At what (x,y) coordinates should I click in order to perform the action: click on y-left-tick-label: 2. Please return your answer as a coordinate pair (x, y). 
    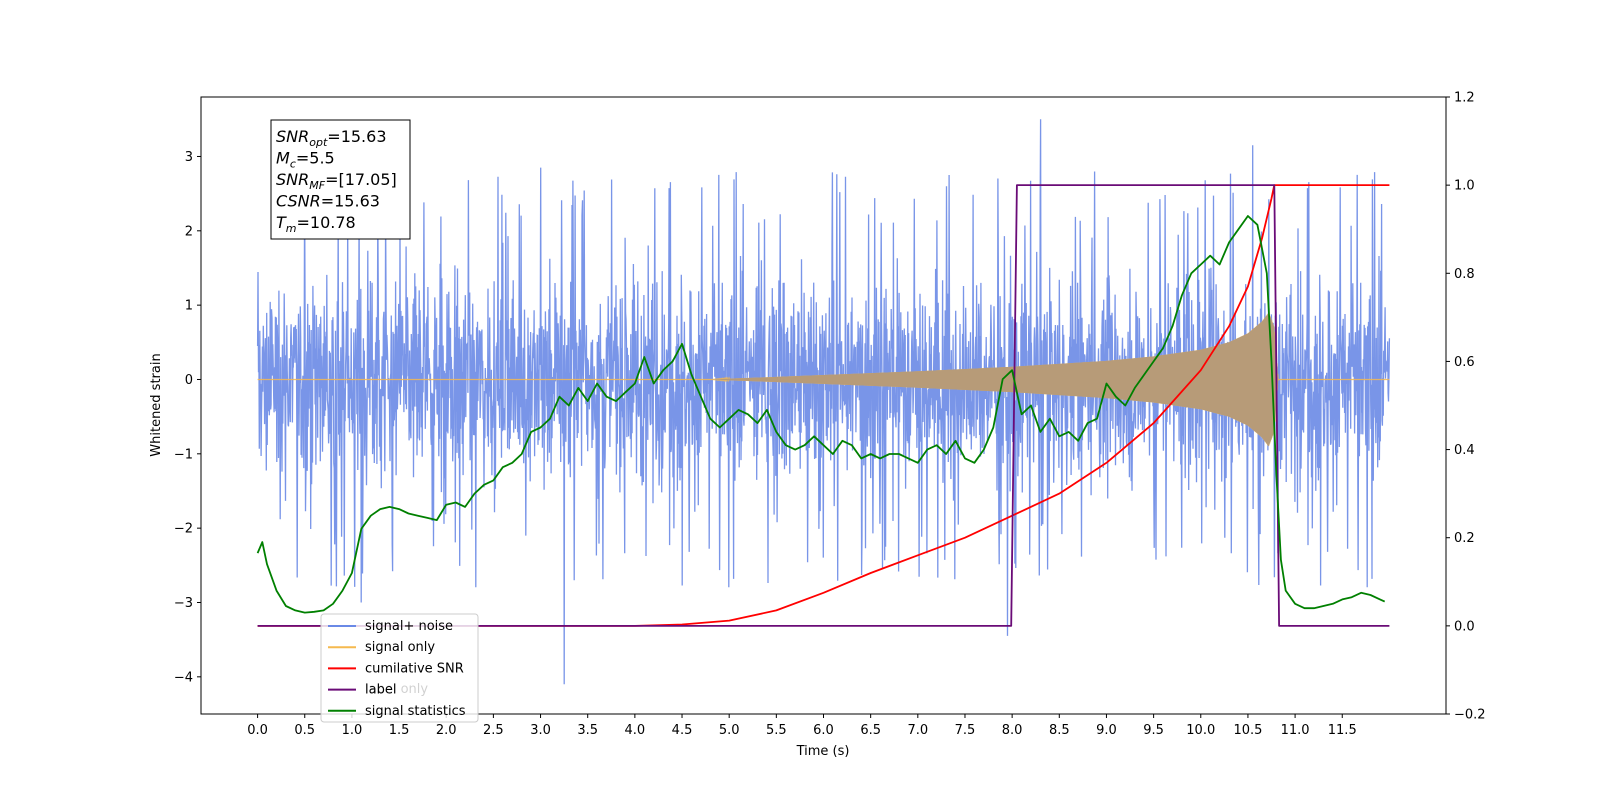
    Looking at the image, I should click on (189, 231).